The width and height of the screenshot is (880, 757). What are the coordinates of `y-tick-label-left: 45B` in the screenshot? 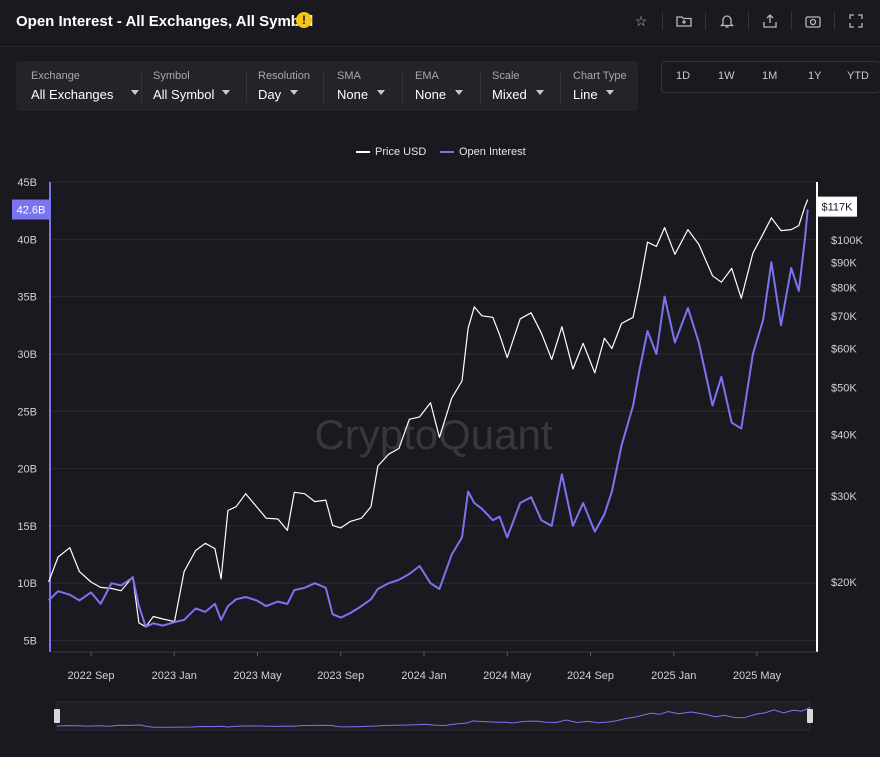 It's located at (27, 183).